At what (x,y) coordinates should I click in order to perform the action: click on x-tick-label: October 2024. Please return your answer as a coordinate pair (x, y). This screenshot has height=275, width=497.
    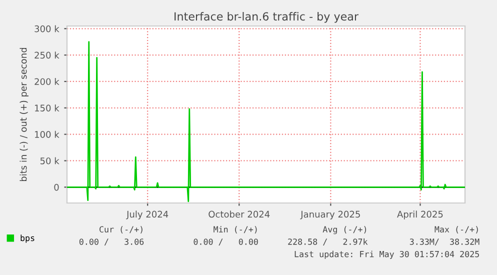
    Looking at the image, I should click on (239, 214).